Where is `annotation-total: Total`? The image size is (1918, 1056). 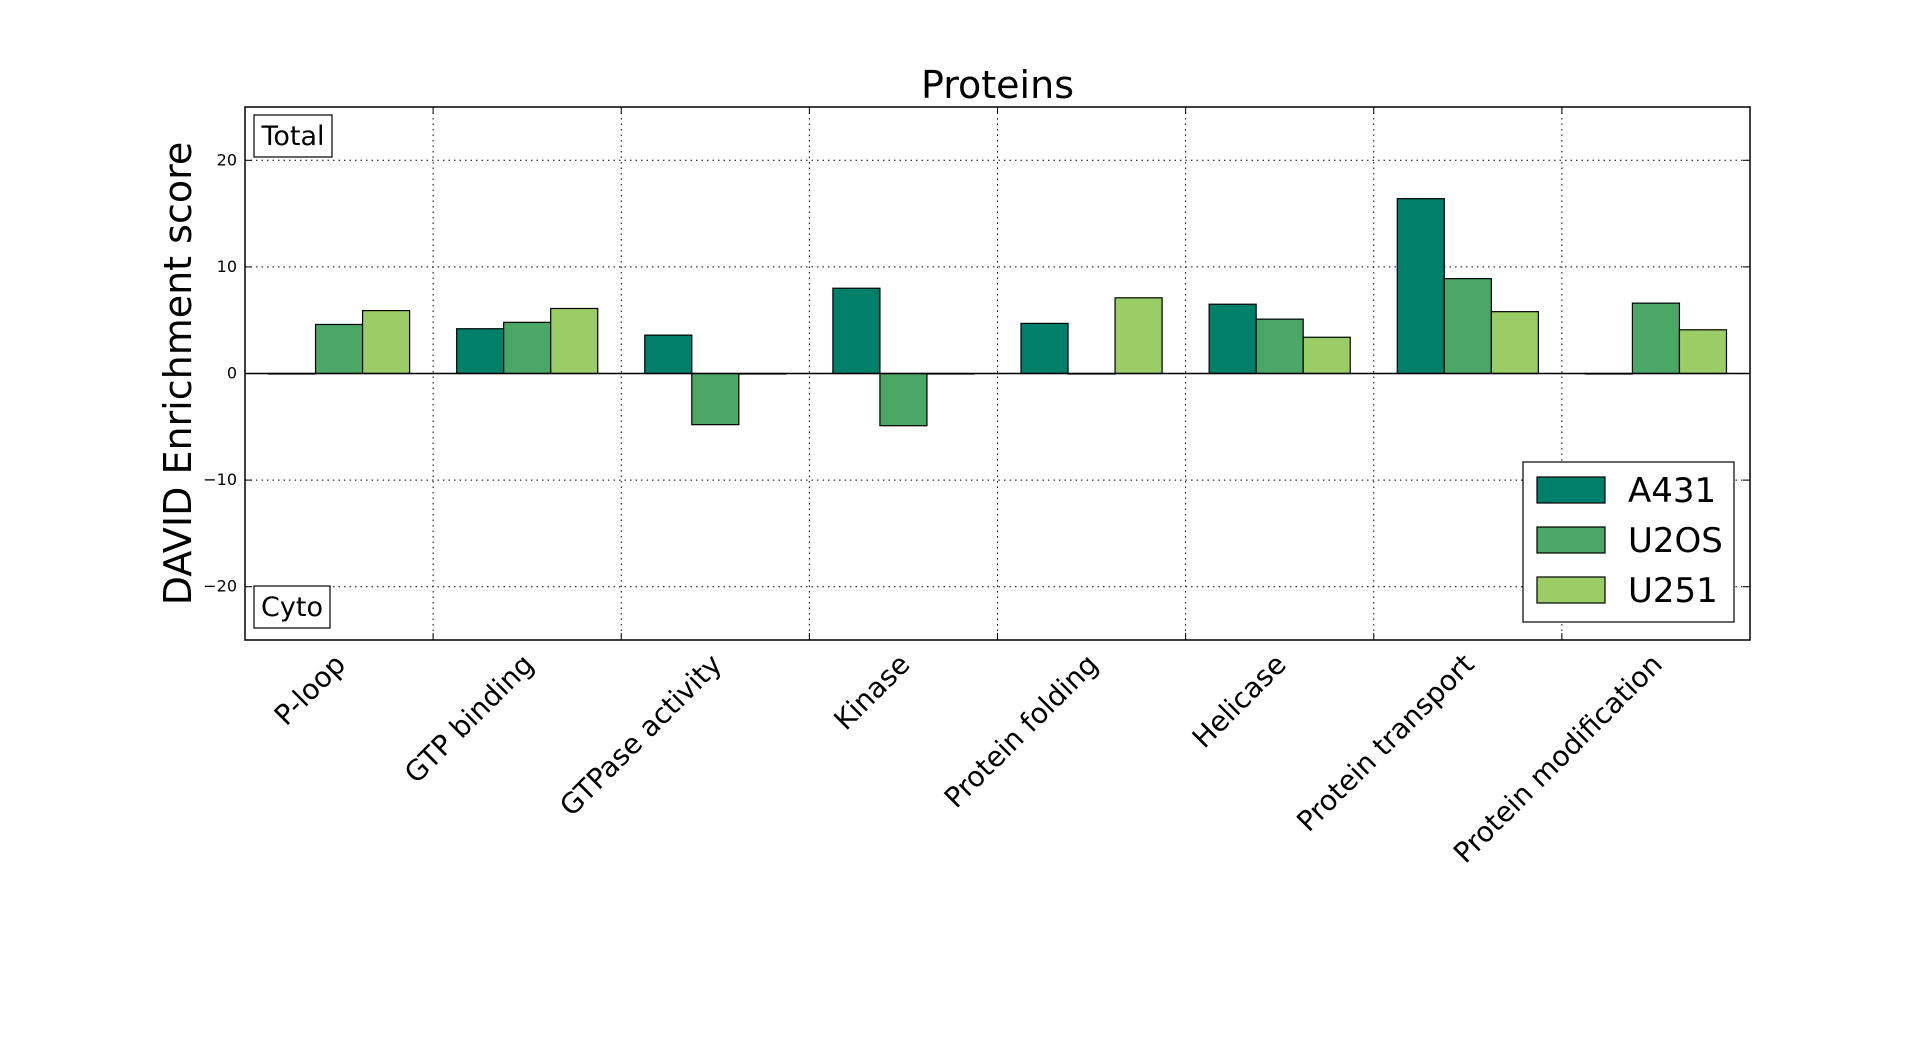
annotation-total: Total is located at coordinates (292, 136).